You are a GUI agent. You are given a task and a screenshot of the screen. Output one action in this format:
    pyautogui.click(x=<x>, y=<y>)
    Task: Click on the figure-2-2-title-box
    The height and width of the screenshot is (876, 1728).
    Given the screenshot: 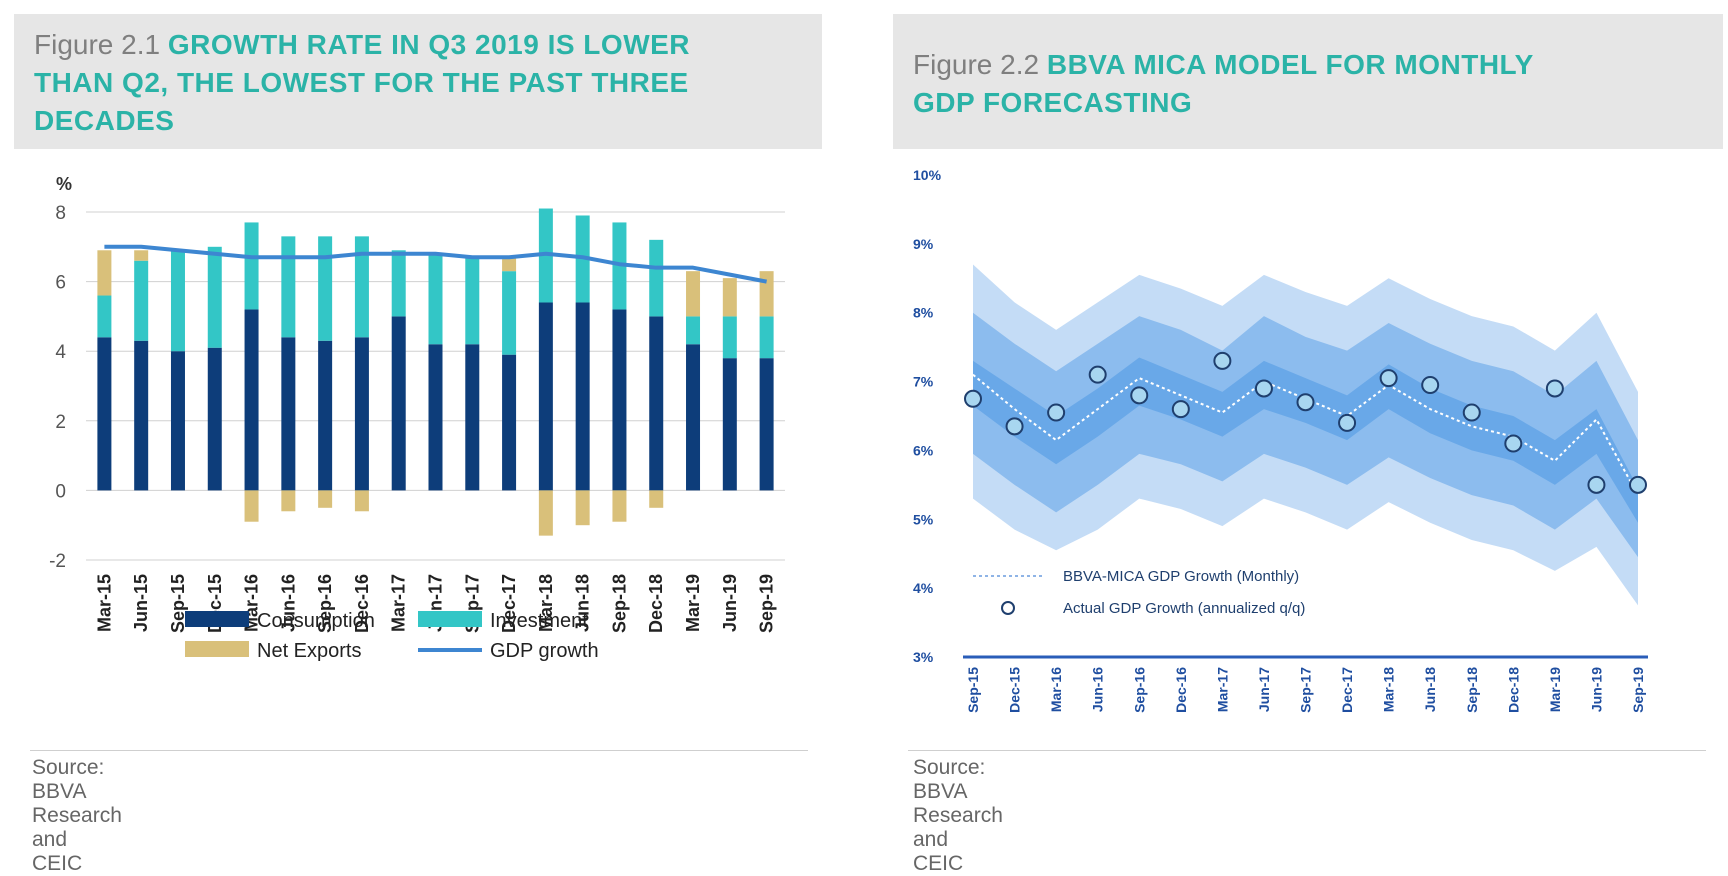 What is the action you would take?
    pyautogui.click(x=1308, y=81)
    